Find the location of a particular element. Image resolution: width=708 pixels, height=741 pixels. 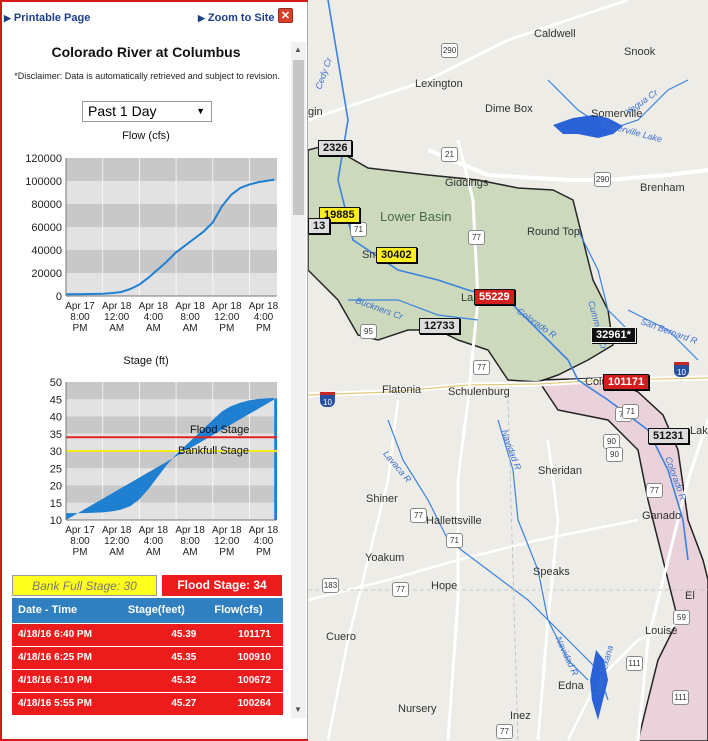

threshold-label: Bankfull Stage is located at coordinates (213, 451).